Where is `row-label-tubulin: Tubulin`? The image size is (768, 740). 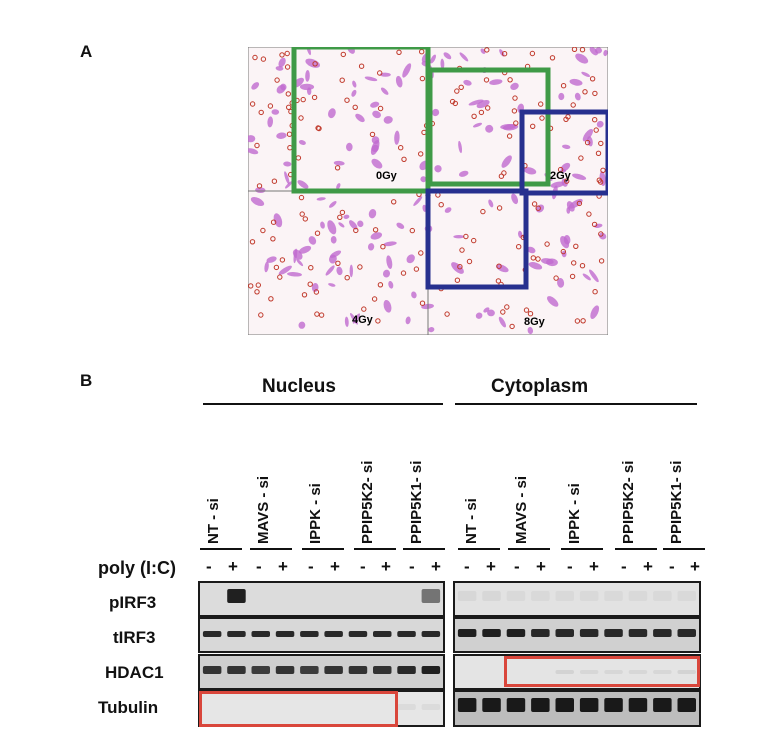
row-label-tubulin: Tubulin is located at coordinates (128, 708).